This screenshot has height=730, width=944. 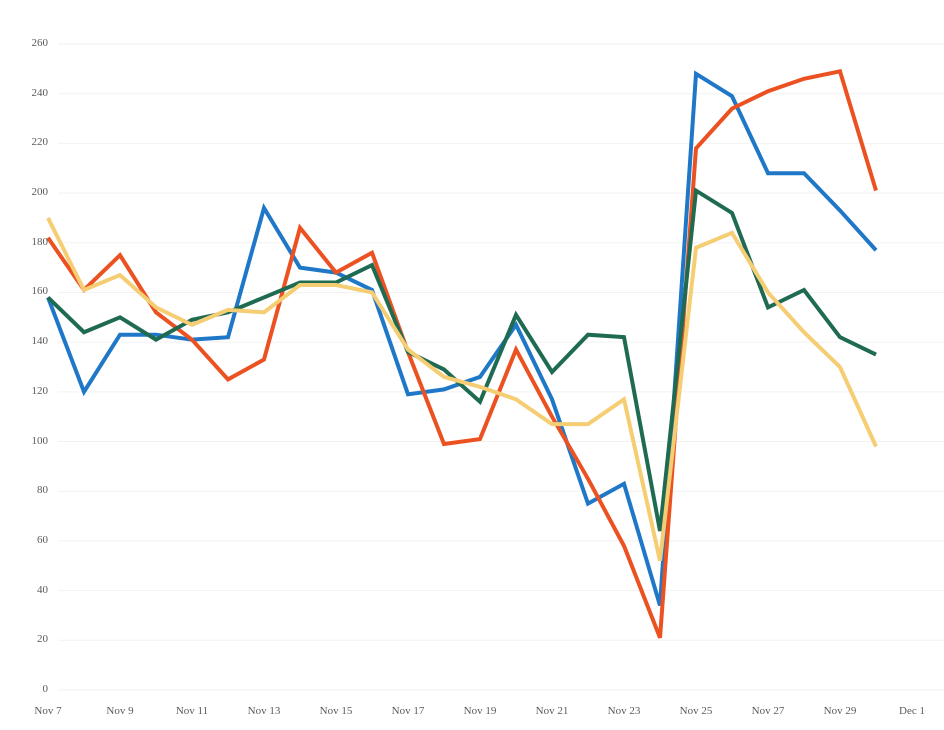 What do you see at coordinates (42, 539) in the screenshot?
I see `y-tick-label: 60` at bounding box center [42, 539].